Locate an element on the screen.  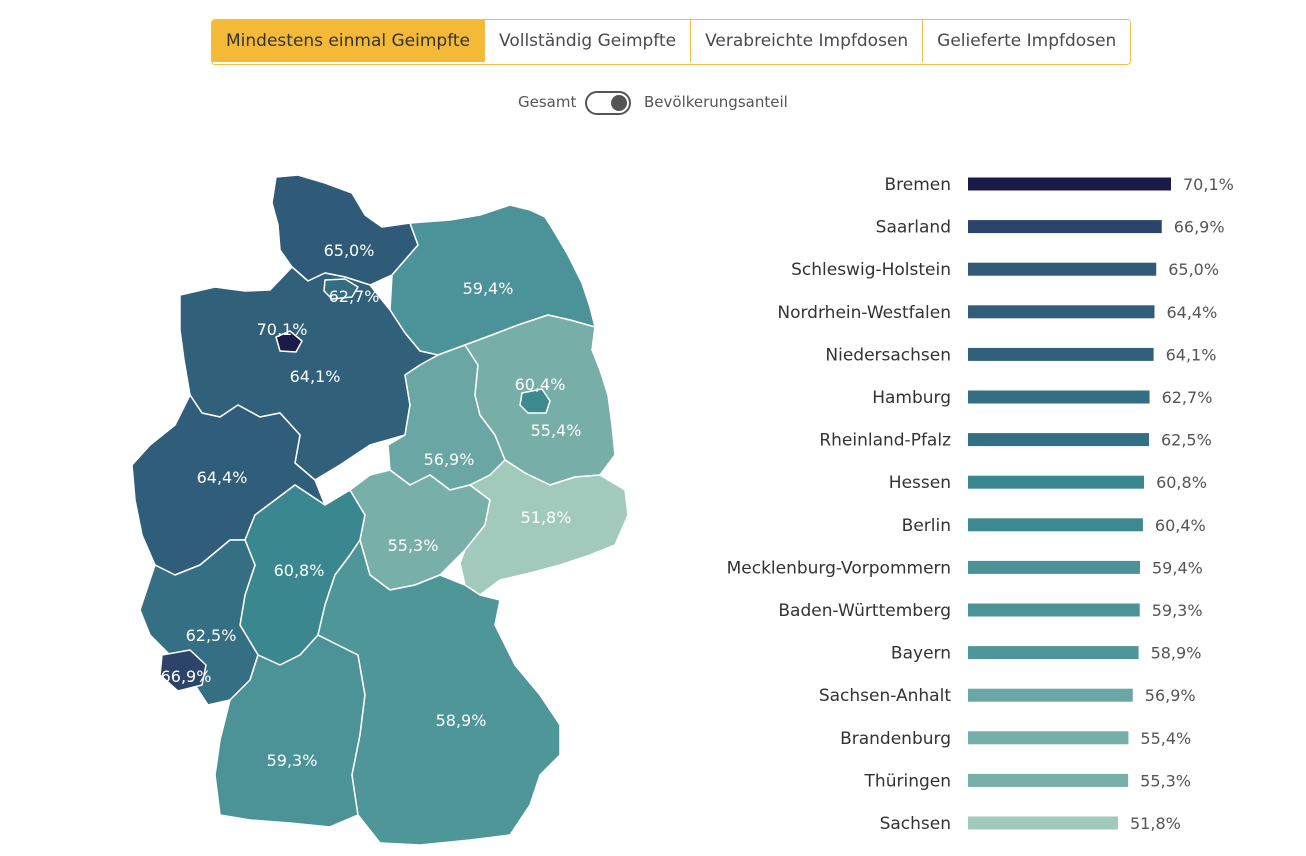
bar-value-label: 64,1% is located at coordinates (1191, 354).